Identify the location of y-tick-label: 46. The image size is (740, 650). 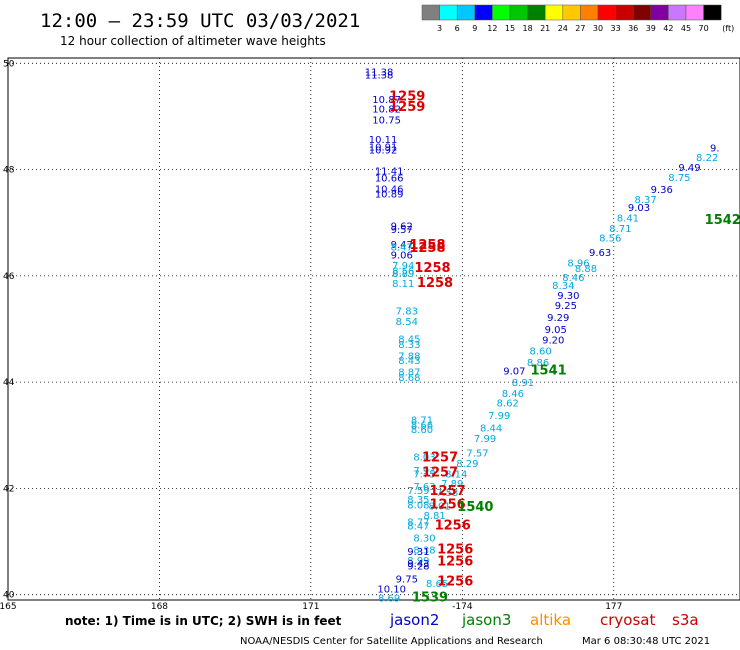
(9, 277).